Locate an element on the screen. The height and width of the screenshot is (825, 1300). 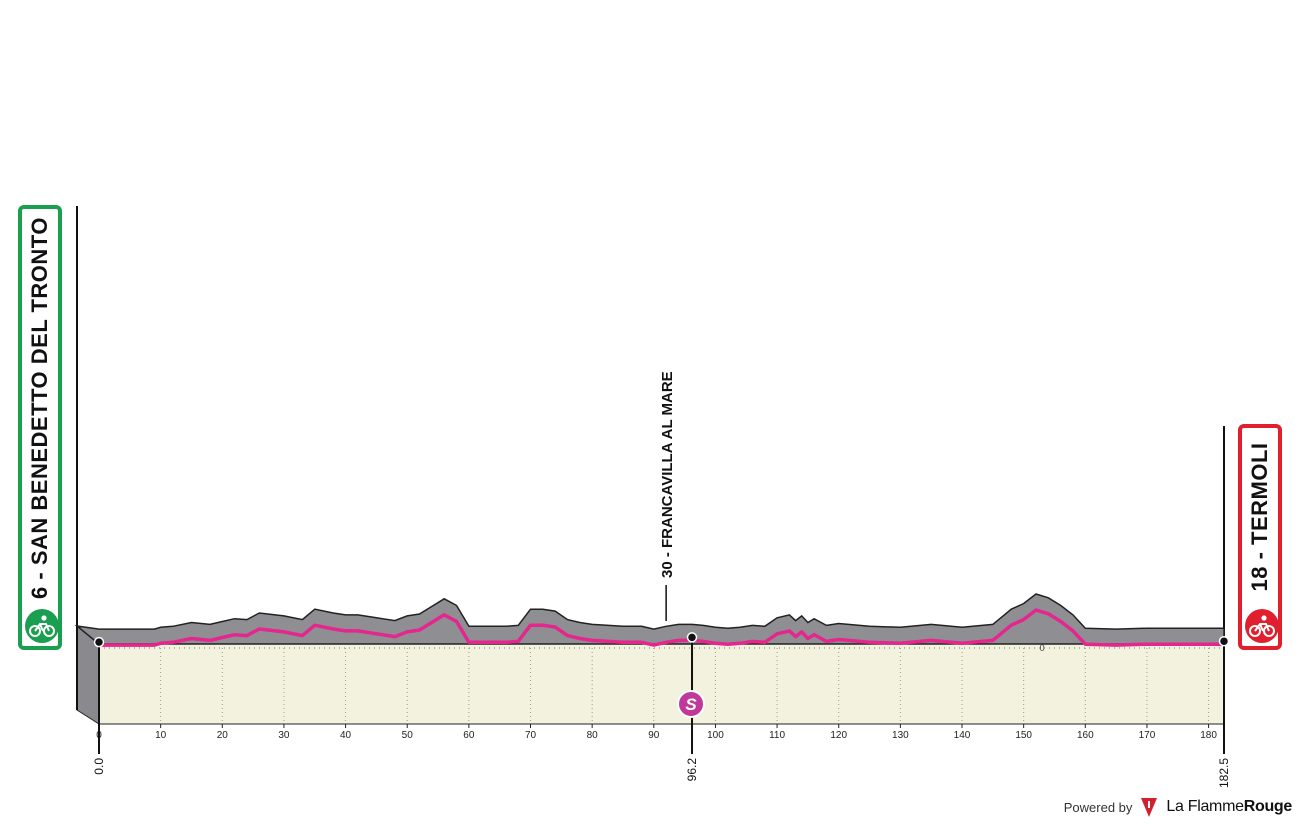
x-tick-label: 10 is located at coordinates (161, 735).